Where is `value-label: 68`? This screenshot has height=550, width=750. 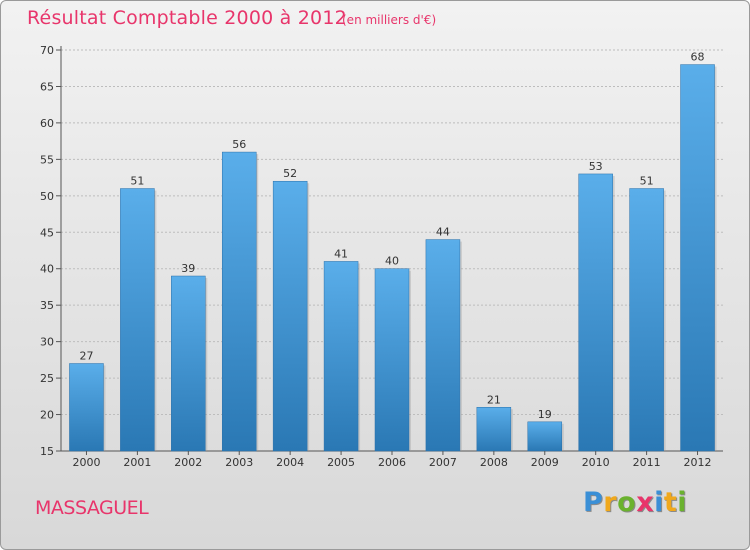 value-label: 68 is located at coordinates (698, 57).